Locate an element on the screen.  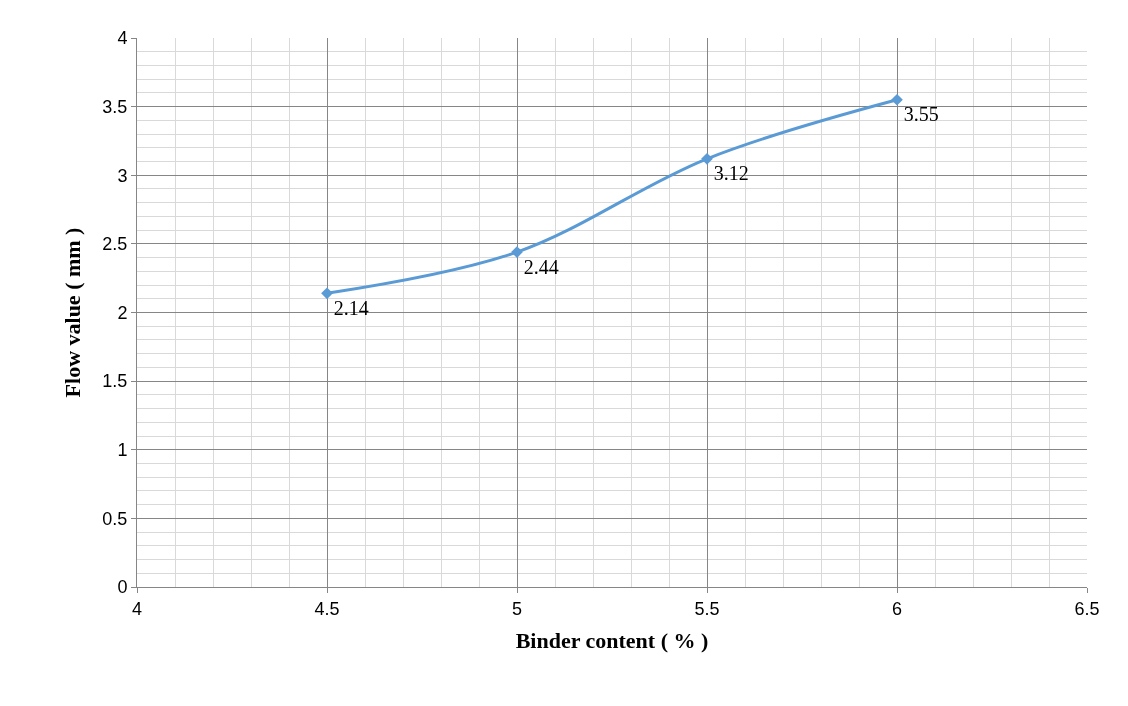
y-tick-label: 1.5 is located at coordinates (115, 381).